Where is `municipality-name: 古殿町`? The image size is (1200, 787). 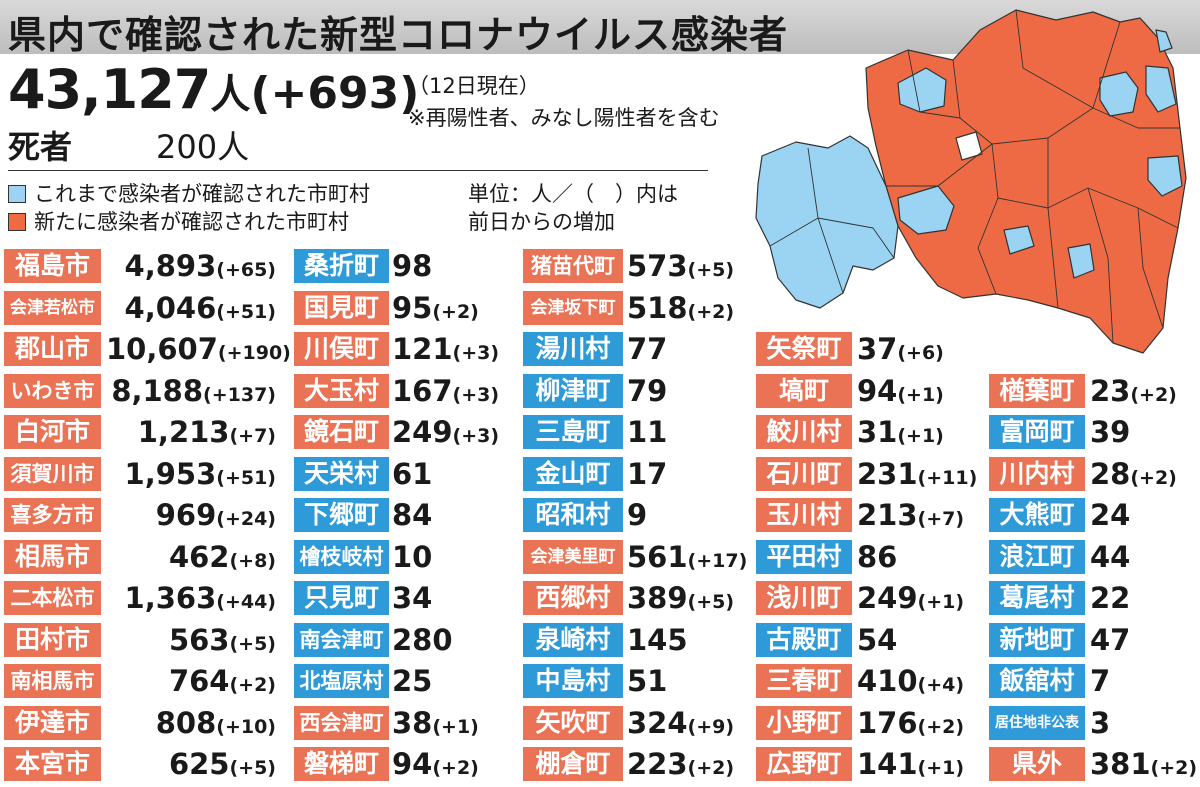 municipality-name: 古殿町 is located at coordinates (804, 640).